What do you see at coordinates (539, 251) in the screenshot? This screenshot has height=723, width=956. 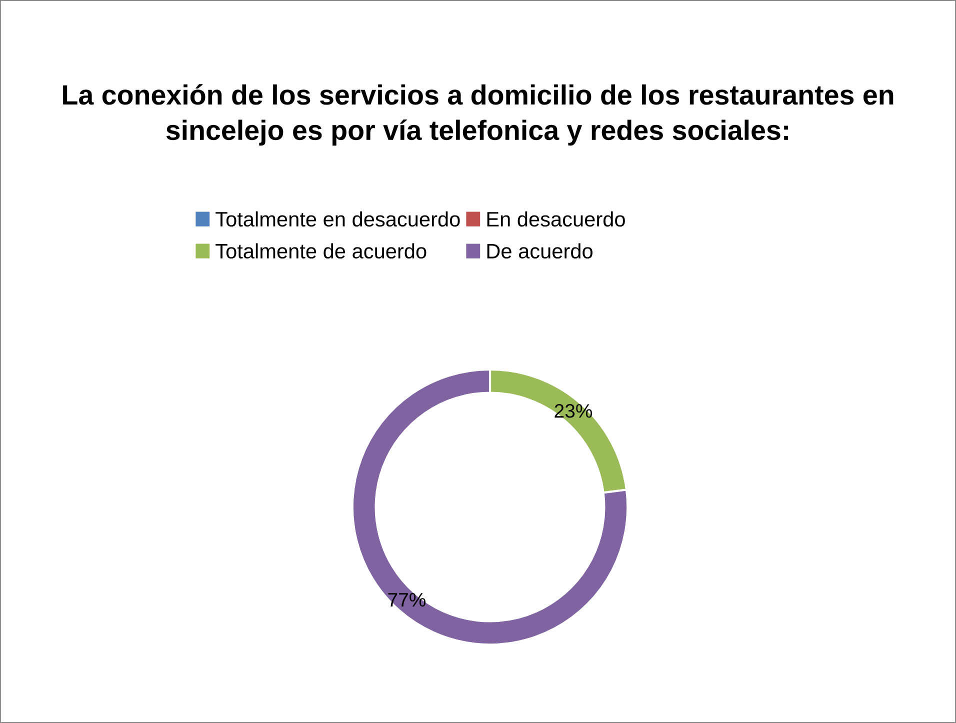 I see `legend-label: De acuerdo` at bounding box center [539, 251].